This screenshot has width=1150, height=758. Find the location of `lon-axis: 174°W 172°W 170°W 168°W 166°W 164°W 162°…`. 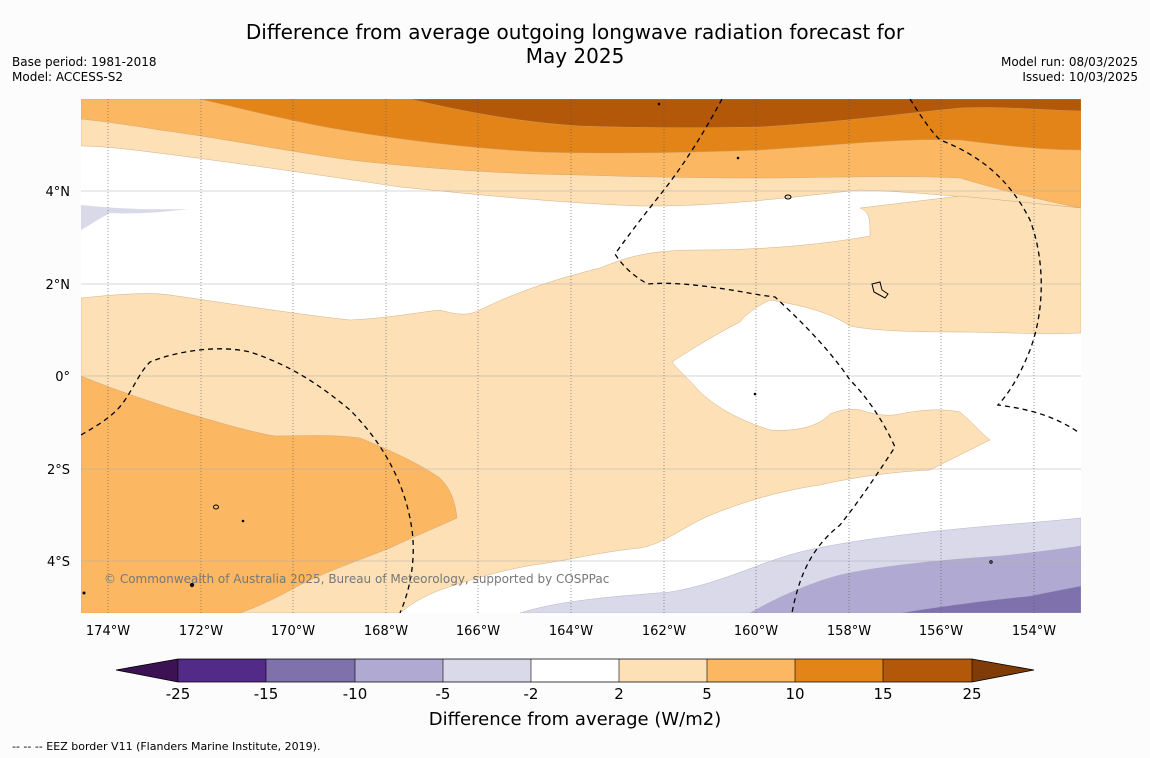

lon-axis: 174°W 172°W 170°W 168°W 166°W 164°W 162°… is located at coordinates (571, 631).